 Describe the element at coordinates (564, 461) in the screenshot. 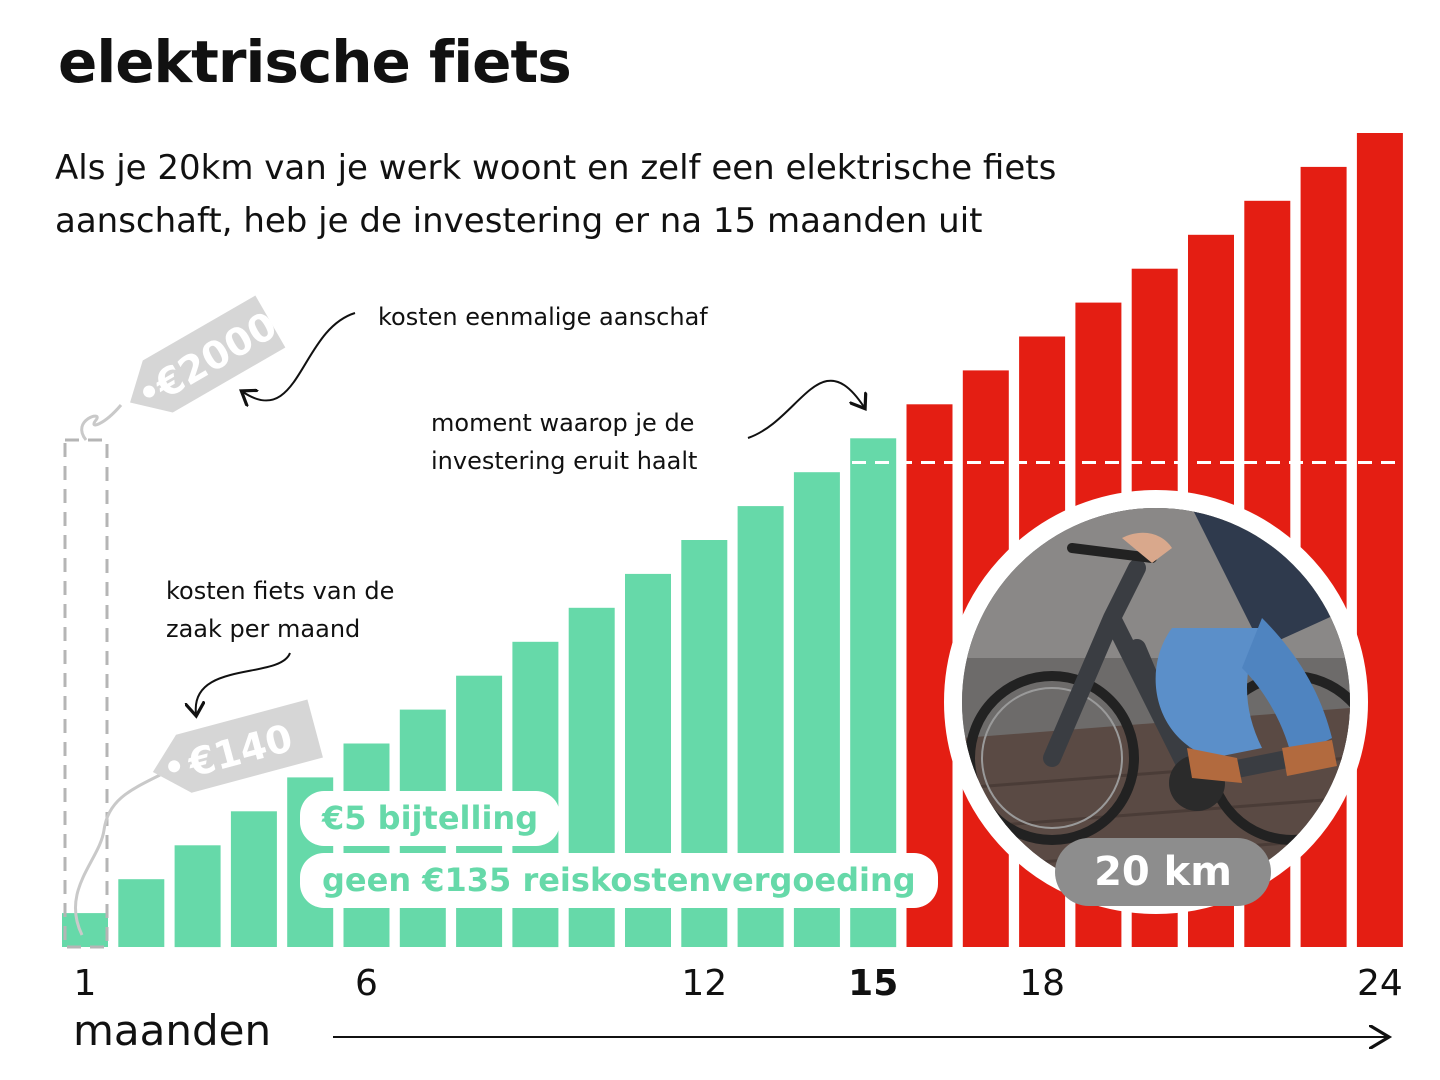

I see `breakeven-annotation-line2: investering eruit haalt` at that location.